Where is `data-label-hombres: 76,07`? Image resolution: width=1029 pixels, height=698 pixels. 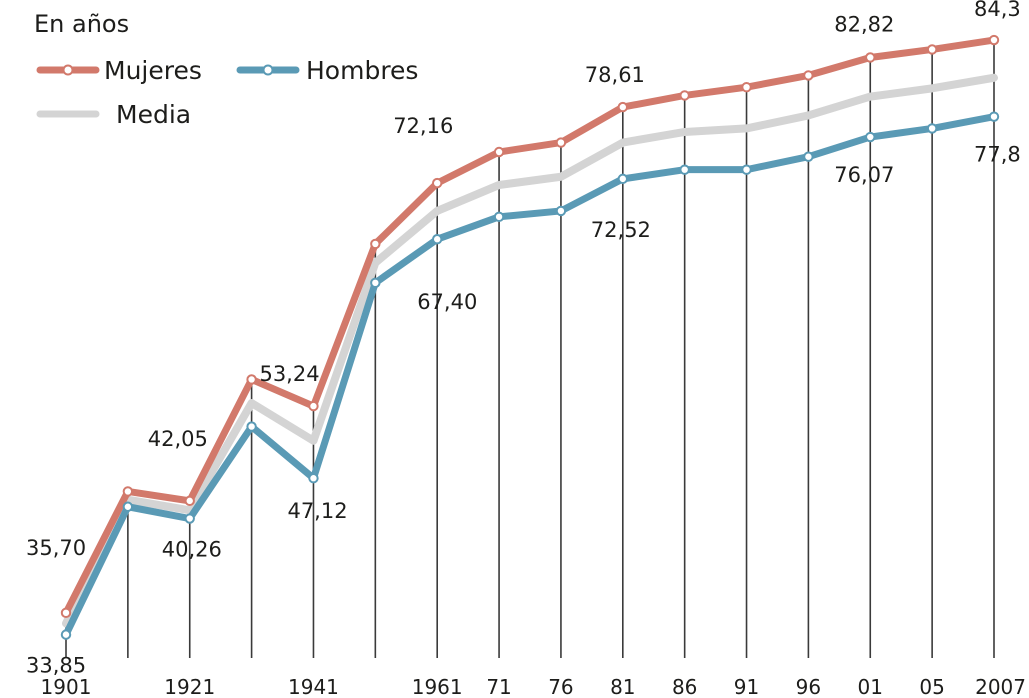 data-label-hombres: 76,07 is located at coordinates (864, 175).